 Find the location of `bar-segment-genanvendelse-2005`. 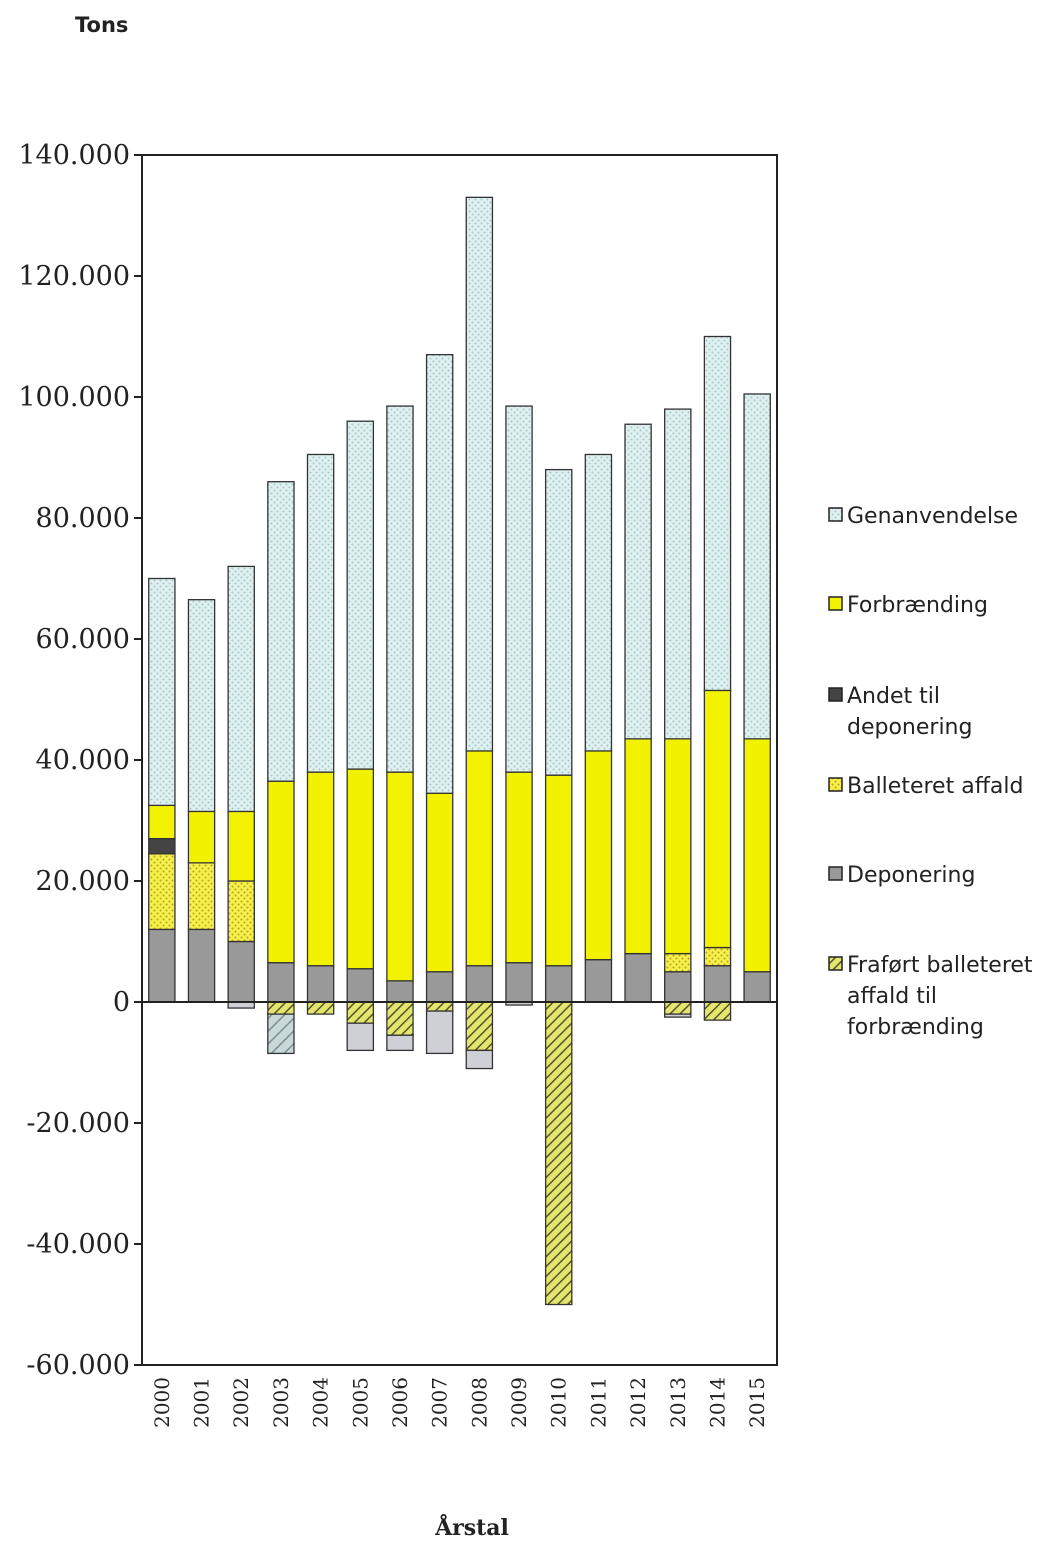

bar-segment-genanvendelse-2005 is located at coordinates (360, 595).